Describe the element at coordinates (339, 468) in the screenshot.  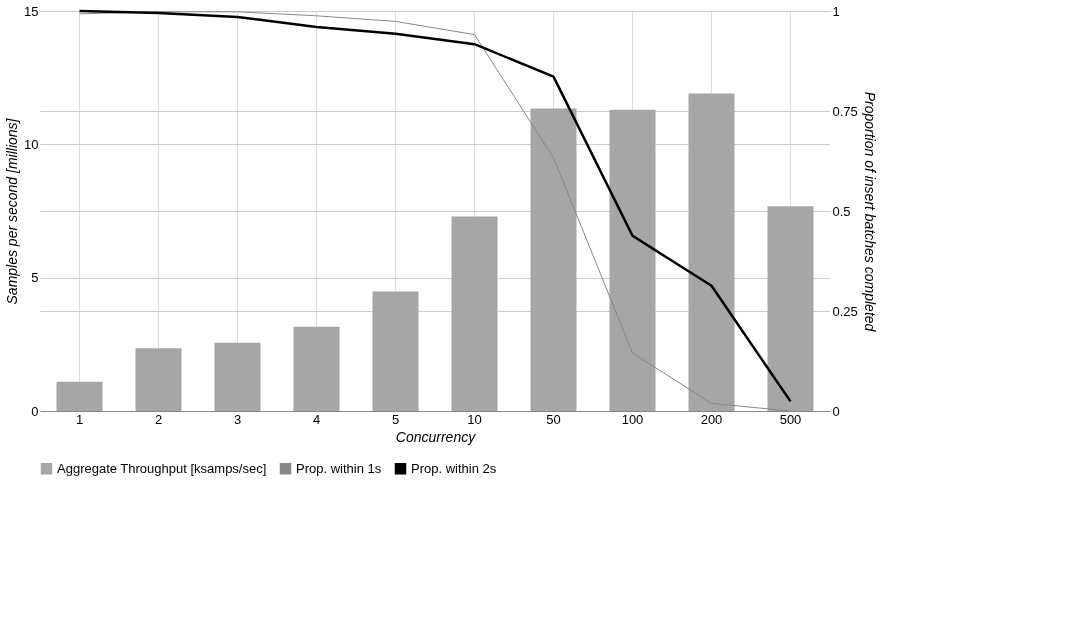
I see `legend-label: Prop. within 1s` at that location.